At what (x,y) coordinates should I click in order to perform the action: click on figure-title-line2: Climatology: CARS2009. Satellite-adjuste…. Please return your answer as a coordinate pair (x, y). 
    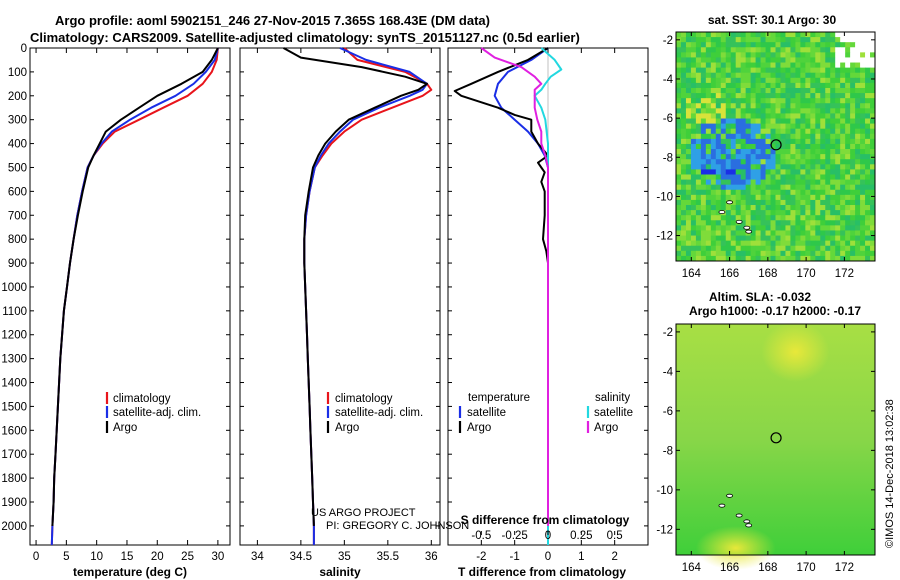
    Looking at the image, I should click on (305, 37).